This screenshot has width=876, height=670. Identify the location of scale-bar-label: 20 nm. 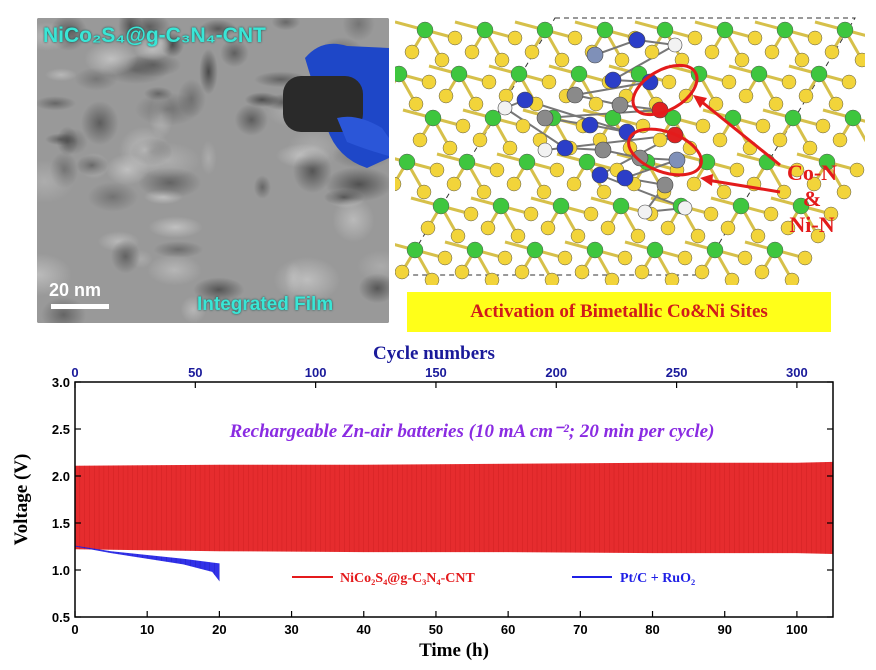
(75, 290).